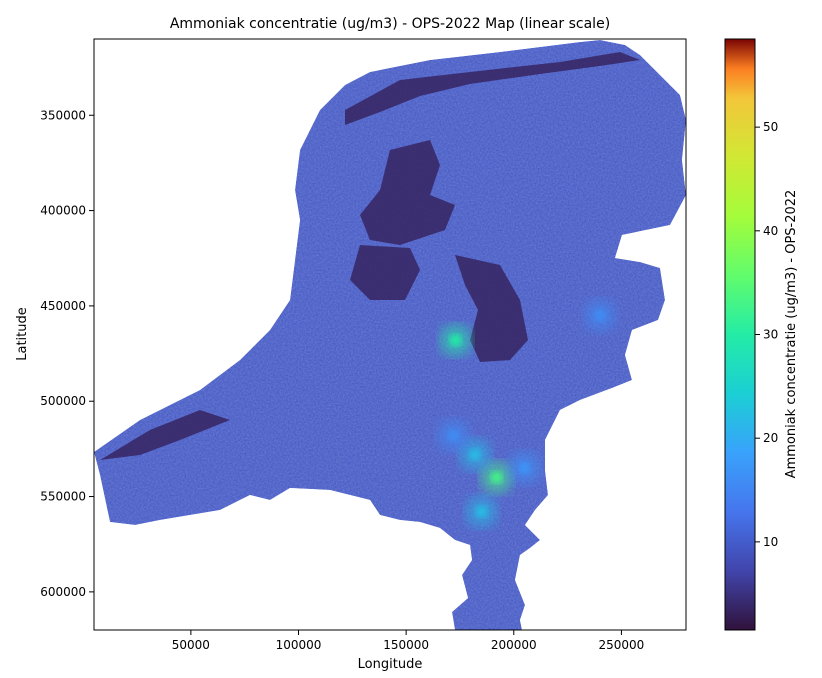  Describe the element at coordinates (514, 645) in the screenshot. I see `x-tick-label-3: 200000` at that location.